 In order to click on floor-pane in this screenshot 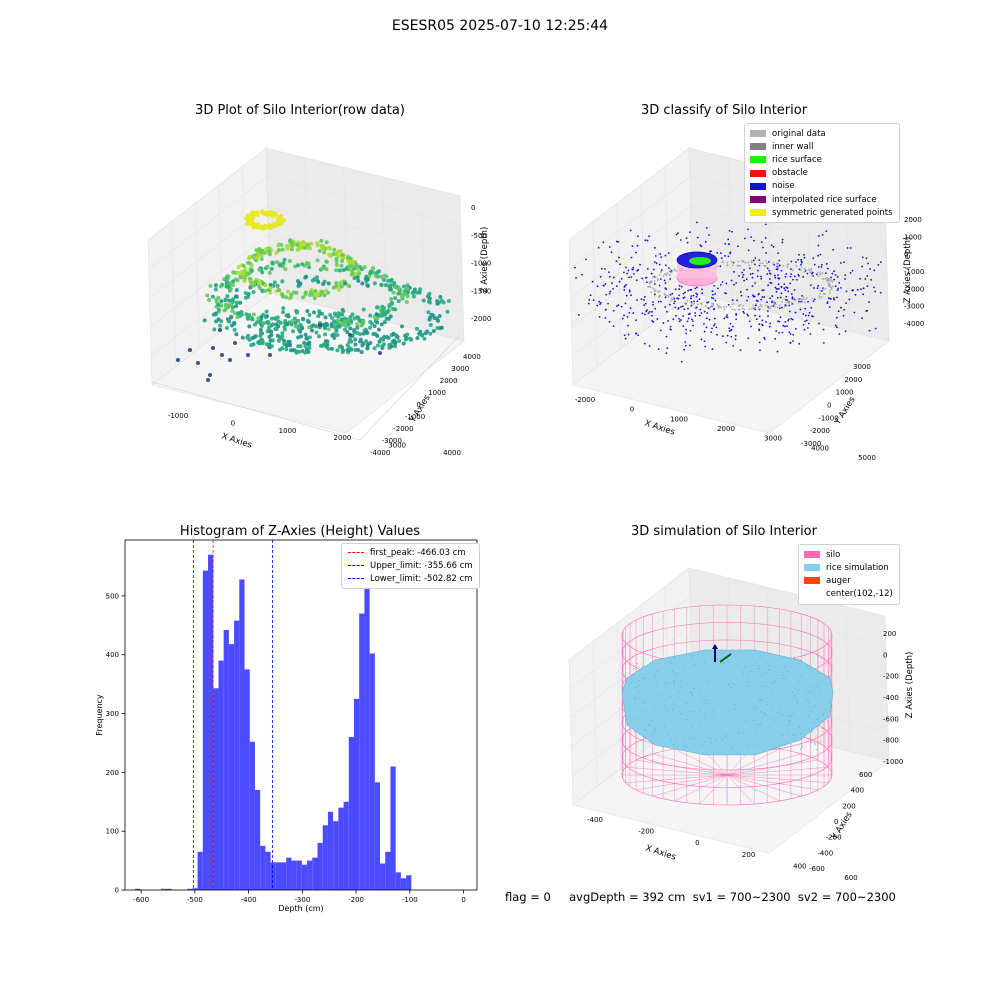, I will do `click(731, 363)`.